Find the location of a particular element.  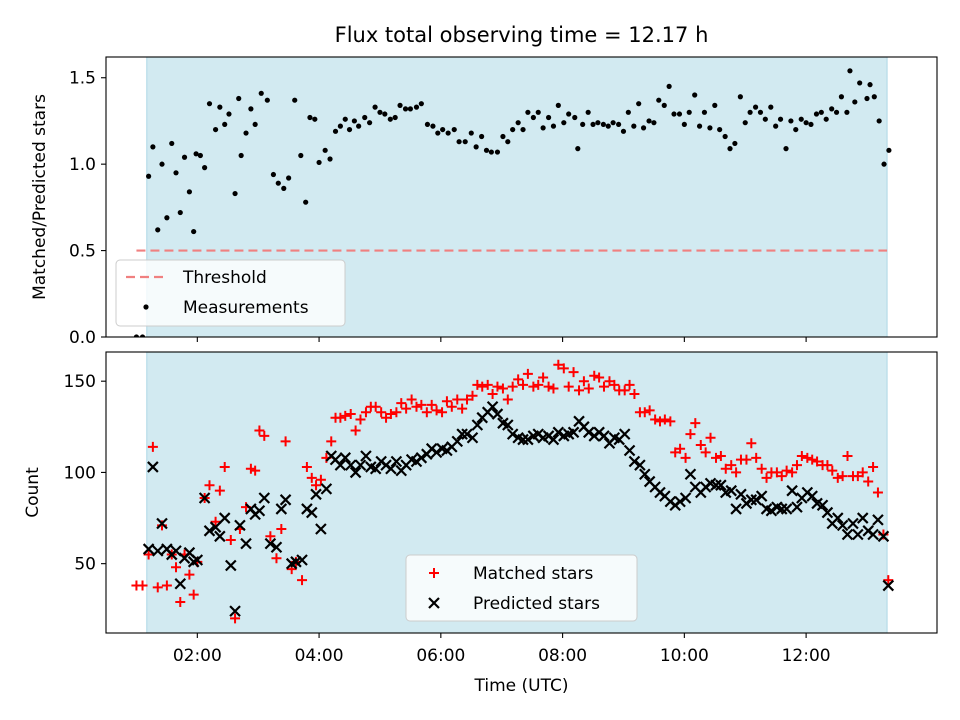

legend-threshold-label: Threshold is located at coordinates (224, 278).